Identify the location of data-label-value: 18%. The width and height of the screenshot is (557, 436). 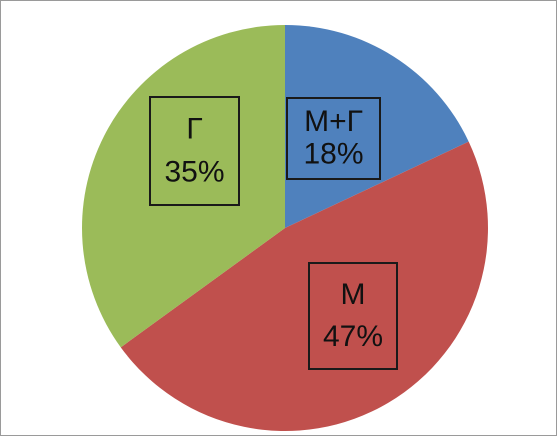
(333, 153).